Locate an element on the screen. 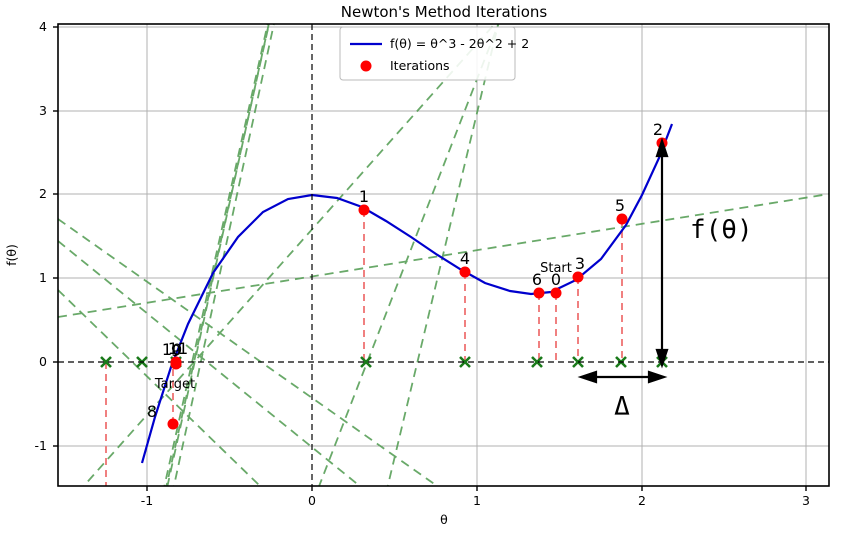  point-label-9: 9 is located at coordinates (176, 350).